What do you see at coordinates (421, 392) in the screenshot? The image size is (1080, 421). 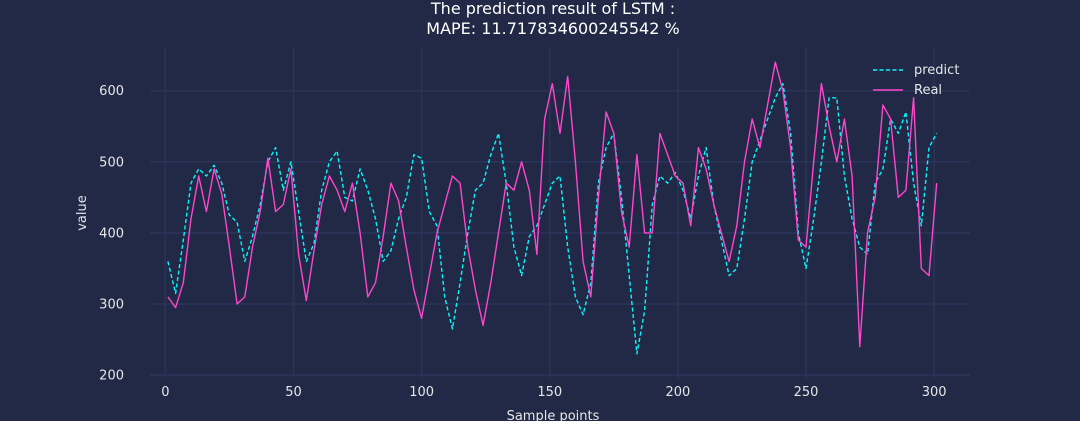 I see `x-tick-label: 100` at bounding box center [421, 392].